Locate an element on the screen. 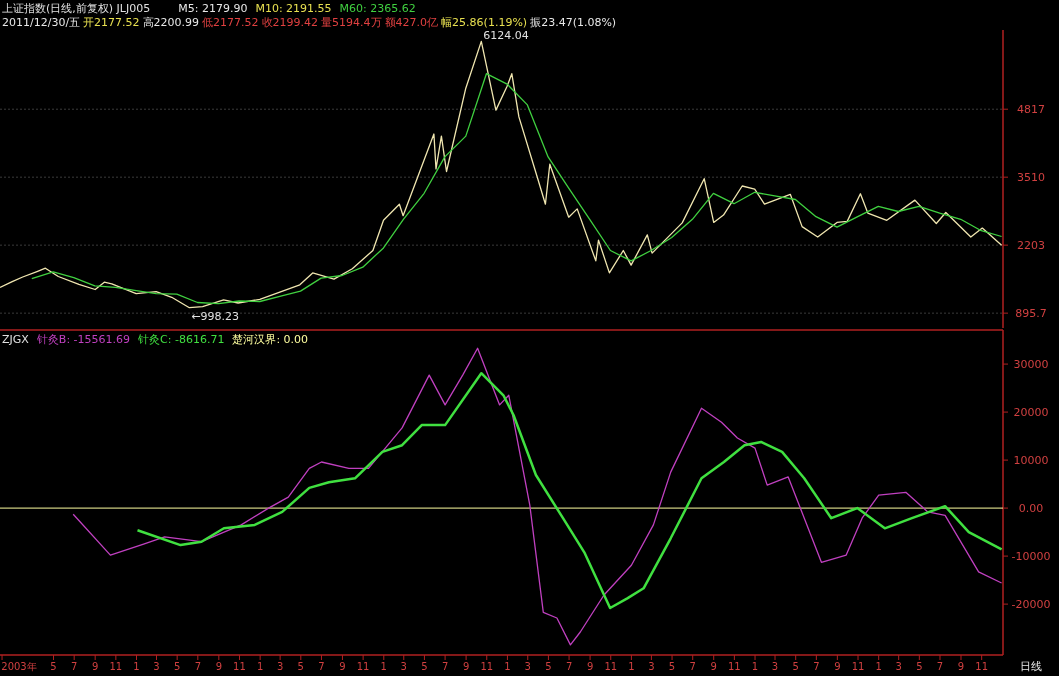  y-tick-label: 3510 is located at coordinates (1031, 178).